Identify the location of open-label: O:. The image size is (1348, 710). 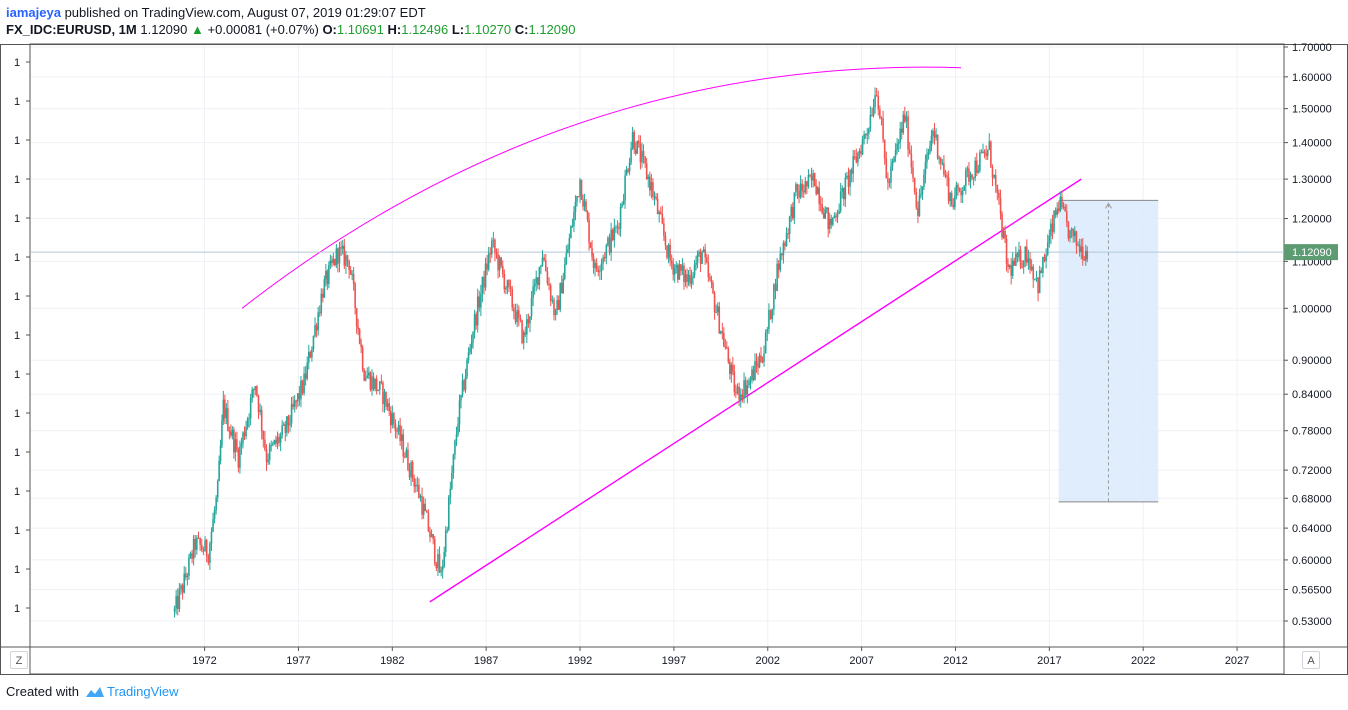
(329, 29).